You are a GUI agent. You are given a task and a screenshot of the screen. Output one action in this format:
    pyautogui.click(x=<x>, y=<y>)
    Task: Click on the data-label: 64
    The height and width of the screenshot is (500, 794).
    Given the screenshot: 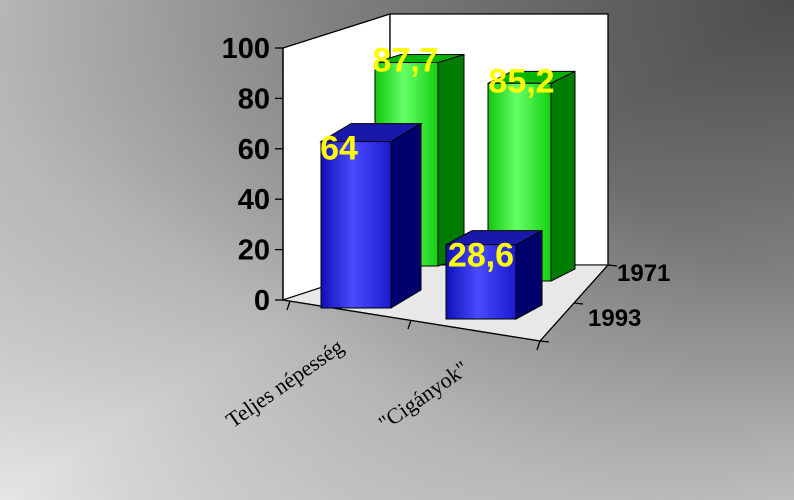 What is the action you would take?
    pyautogui.click(x=339, y=149)
    